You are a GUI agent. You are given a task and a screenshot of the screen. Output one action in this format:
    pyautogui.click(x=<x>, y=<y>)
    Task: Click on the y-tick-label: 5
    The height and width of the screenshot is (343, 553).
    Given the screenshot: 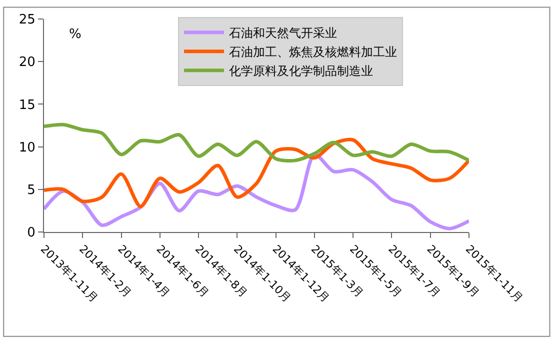 What is the action you would take?
    pyautogui.click(x=31, y=190)
    